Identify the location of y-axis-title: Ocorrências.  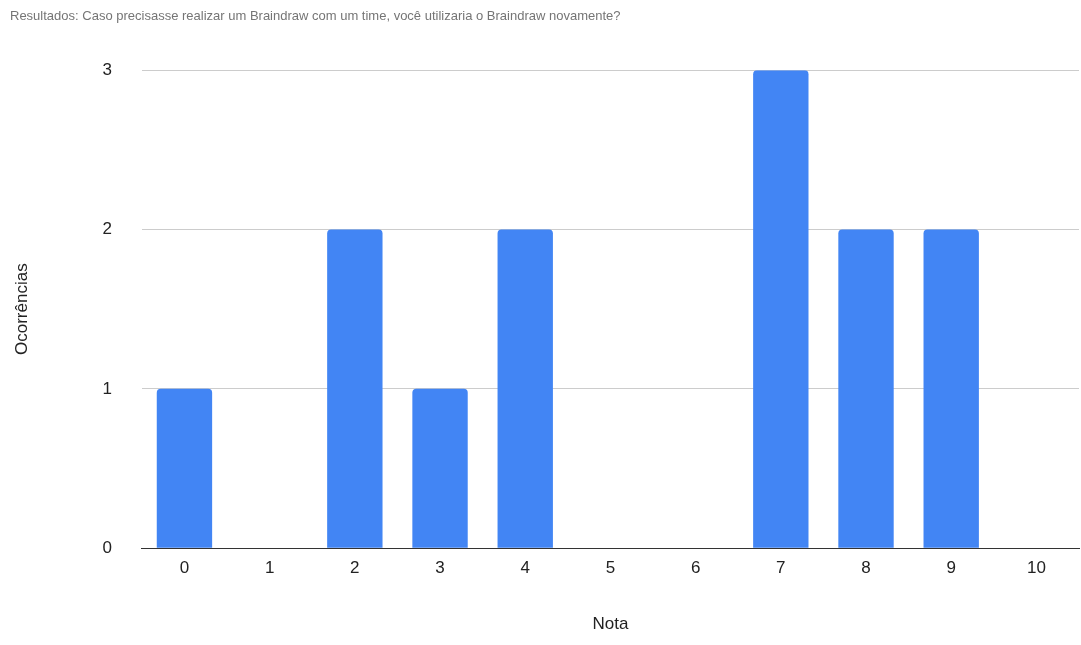
(21, 309).